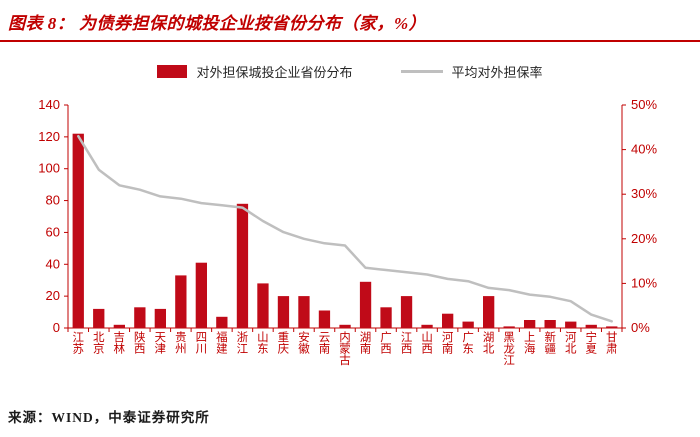 The image size is (700, 437). I want to click on legend-item-line: 平均对外担保率, so click(471, 71).